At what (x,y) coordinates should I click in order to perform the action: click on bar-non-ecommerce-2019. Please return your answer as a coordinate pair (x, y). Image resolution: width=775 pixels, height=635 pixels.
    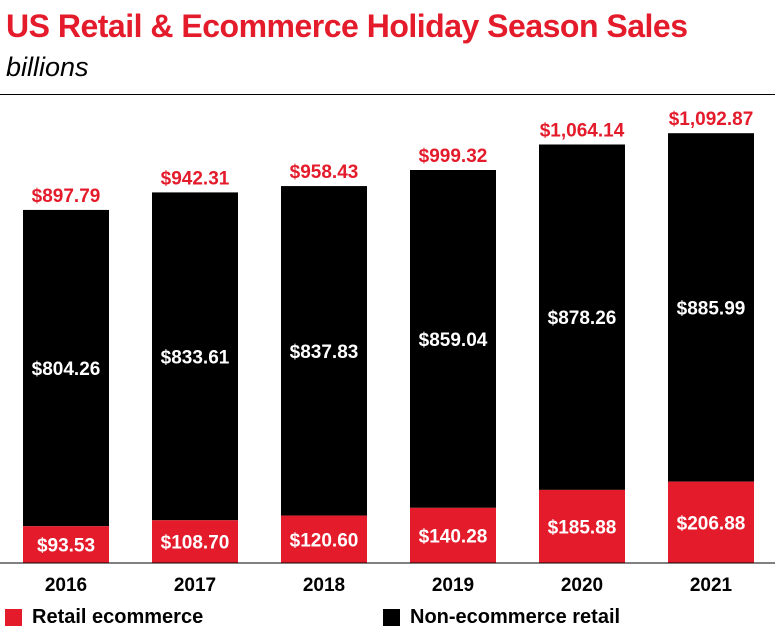
    Looking at the image, I should click on (453, 338).